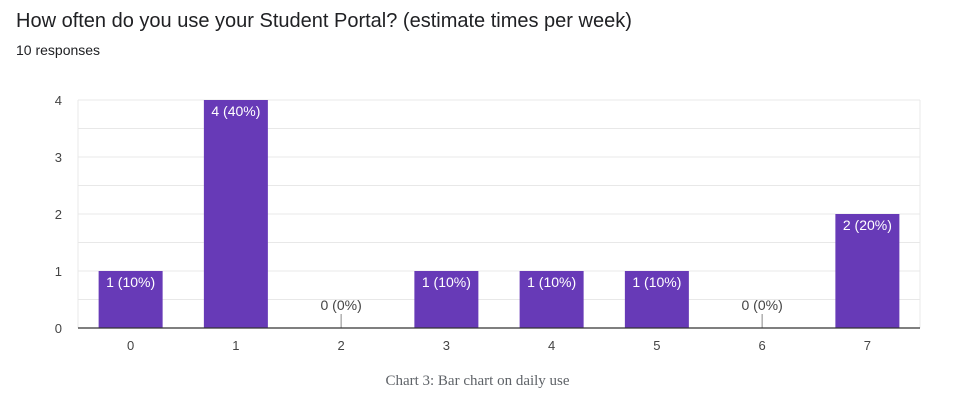 The image size is (955, 407). What do you see at coordinates (762, 345) in the screenshot?
I see `x-tick-label: 6` at bounding box center [762, 345].